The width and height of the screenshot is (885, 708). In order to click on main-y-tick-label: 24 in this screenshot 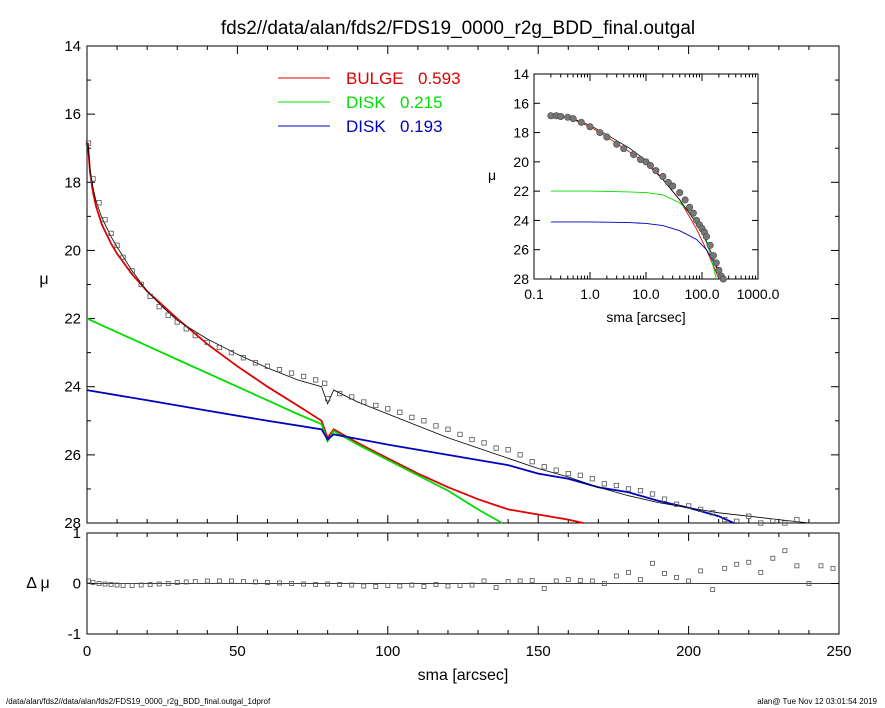, I will do `click(72, 387)`.